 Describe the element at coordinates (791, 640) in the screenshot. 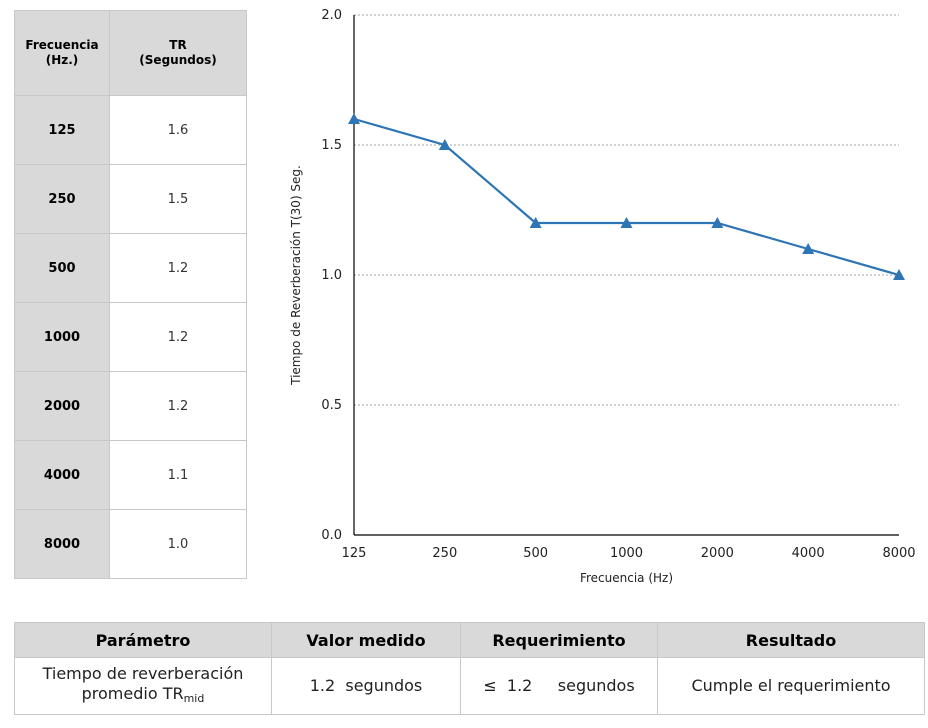

I see `result-header: Resultado` at that location.